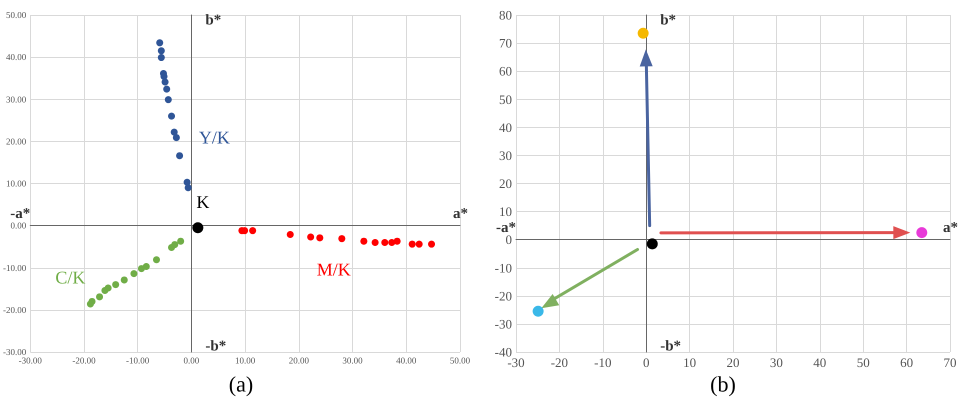 The height and width of the screenshot is (402, 965). I want to click on y-tick-label: -30.00, so click(14, 352).